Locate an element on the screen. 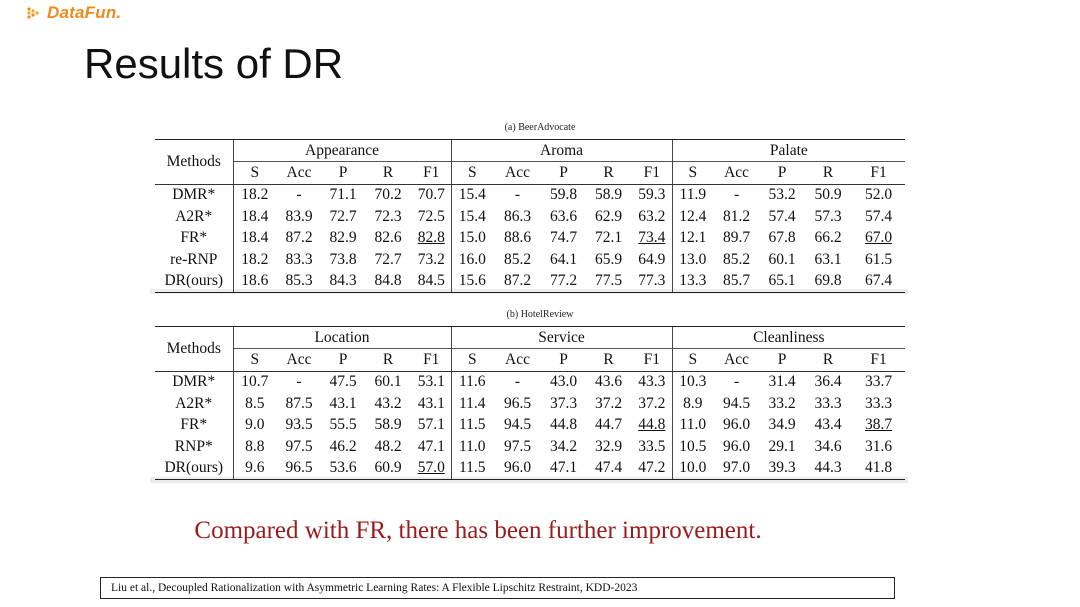  table-cell: 72.3 is located at coordinates (388, 216).